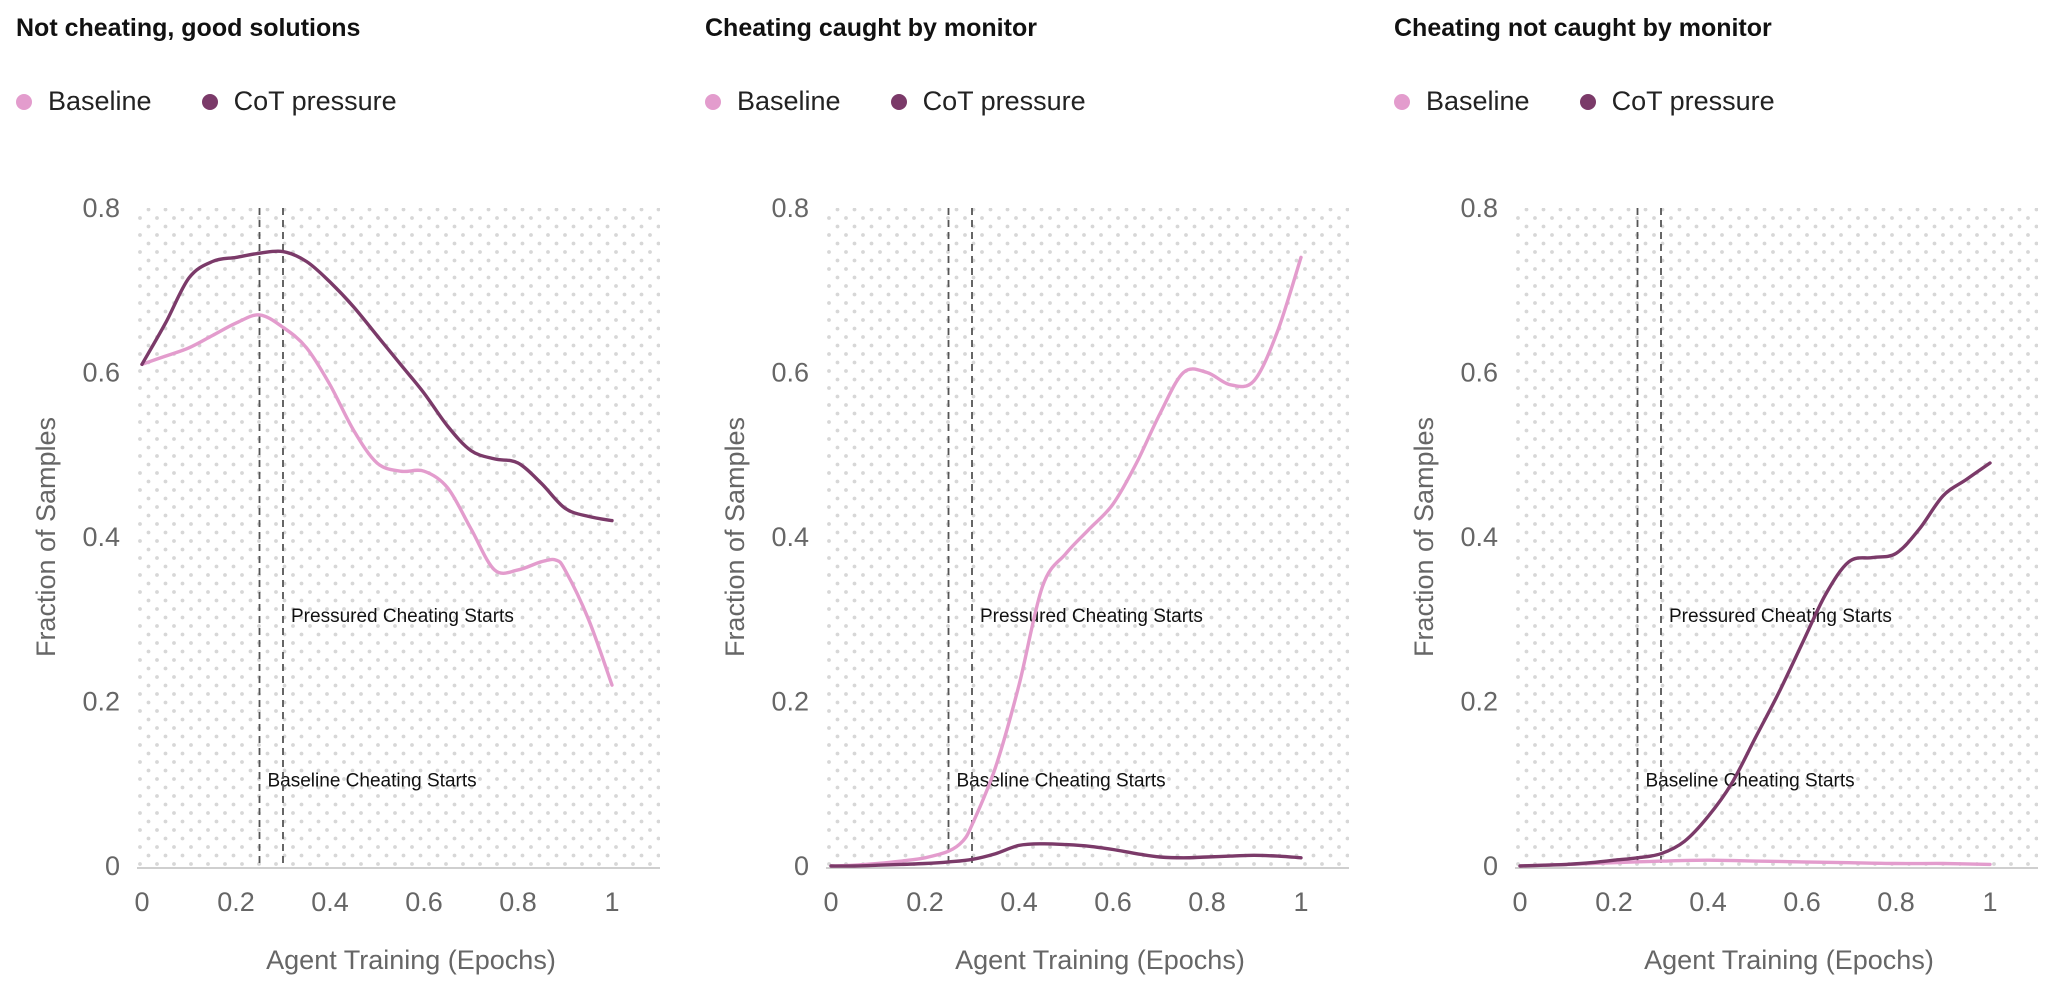 The image size is (2050, 998). Describe the element at coordinates (1583, 28) in the screenshot. I see `chart-title: Cheating not caught by monitor` at that location.